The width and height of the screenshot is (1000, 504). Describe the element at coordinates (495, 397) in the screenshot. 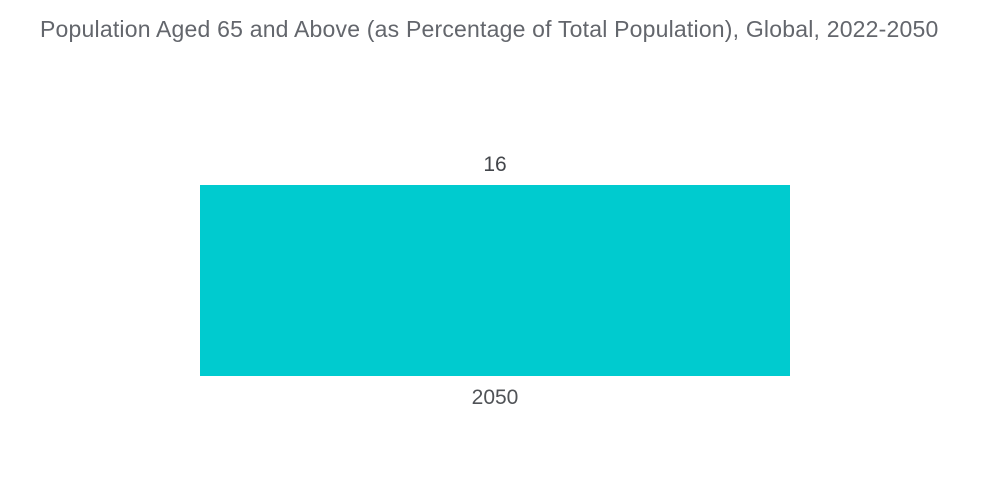

I see `bar-category-label: 2050` at that location.